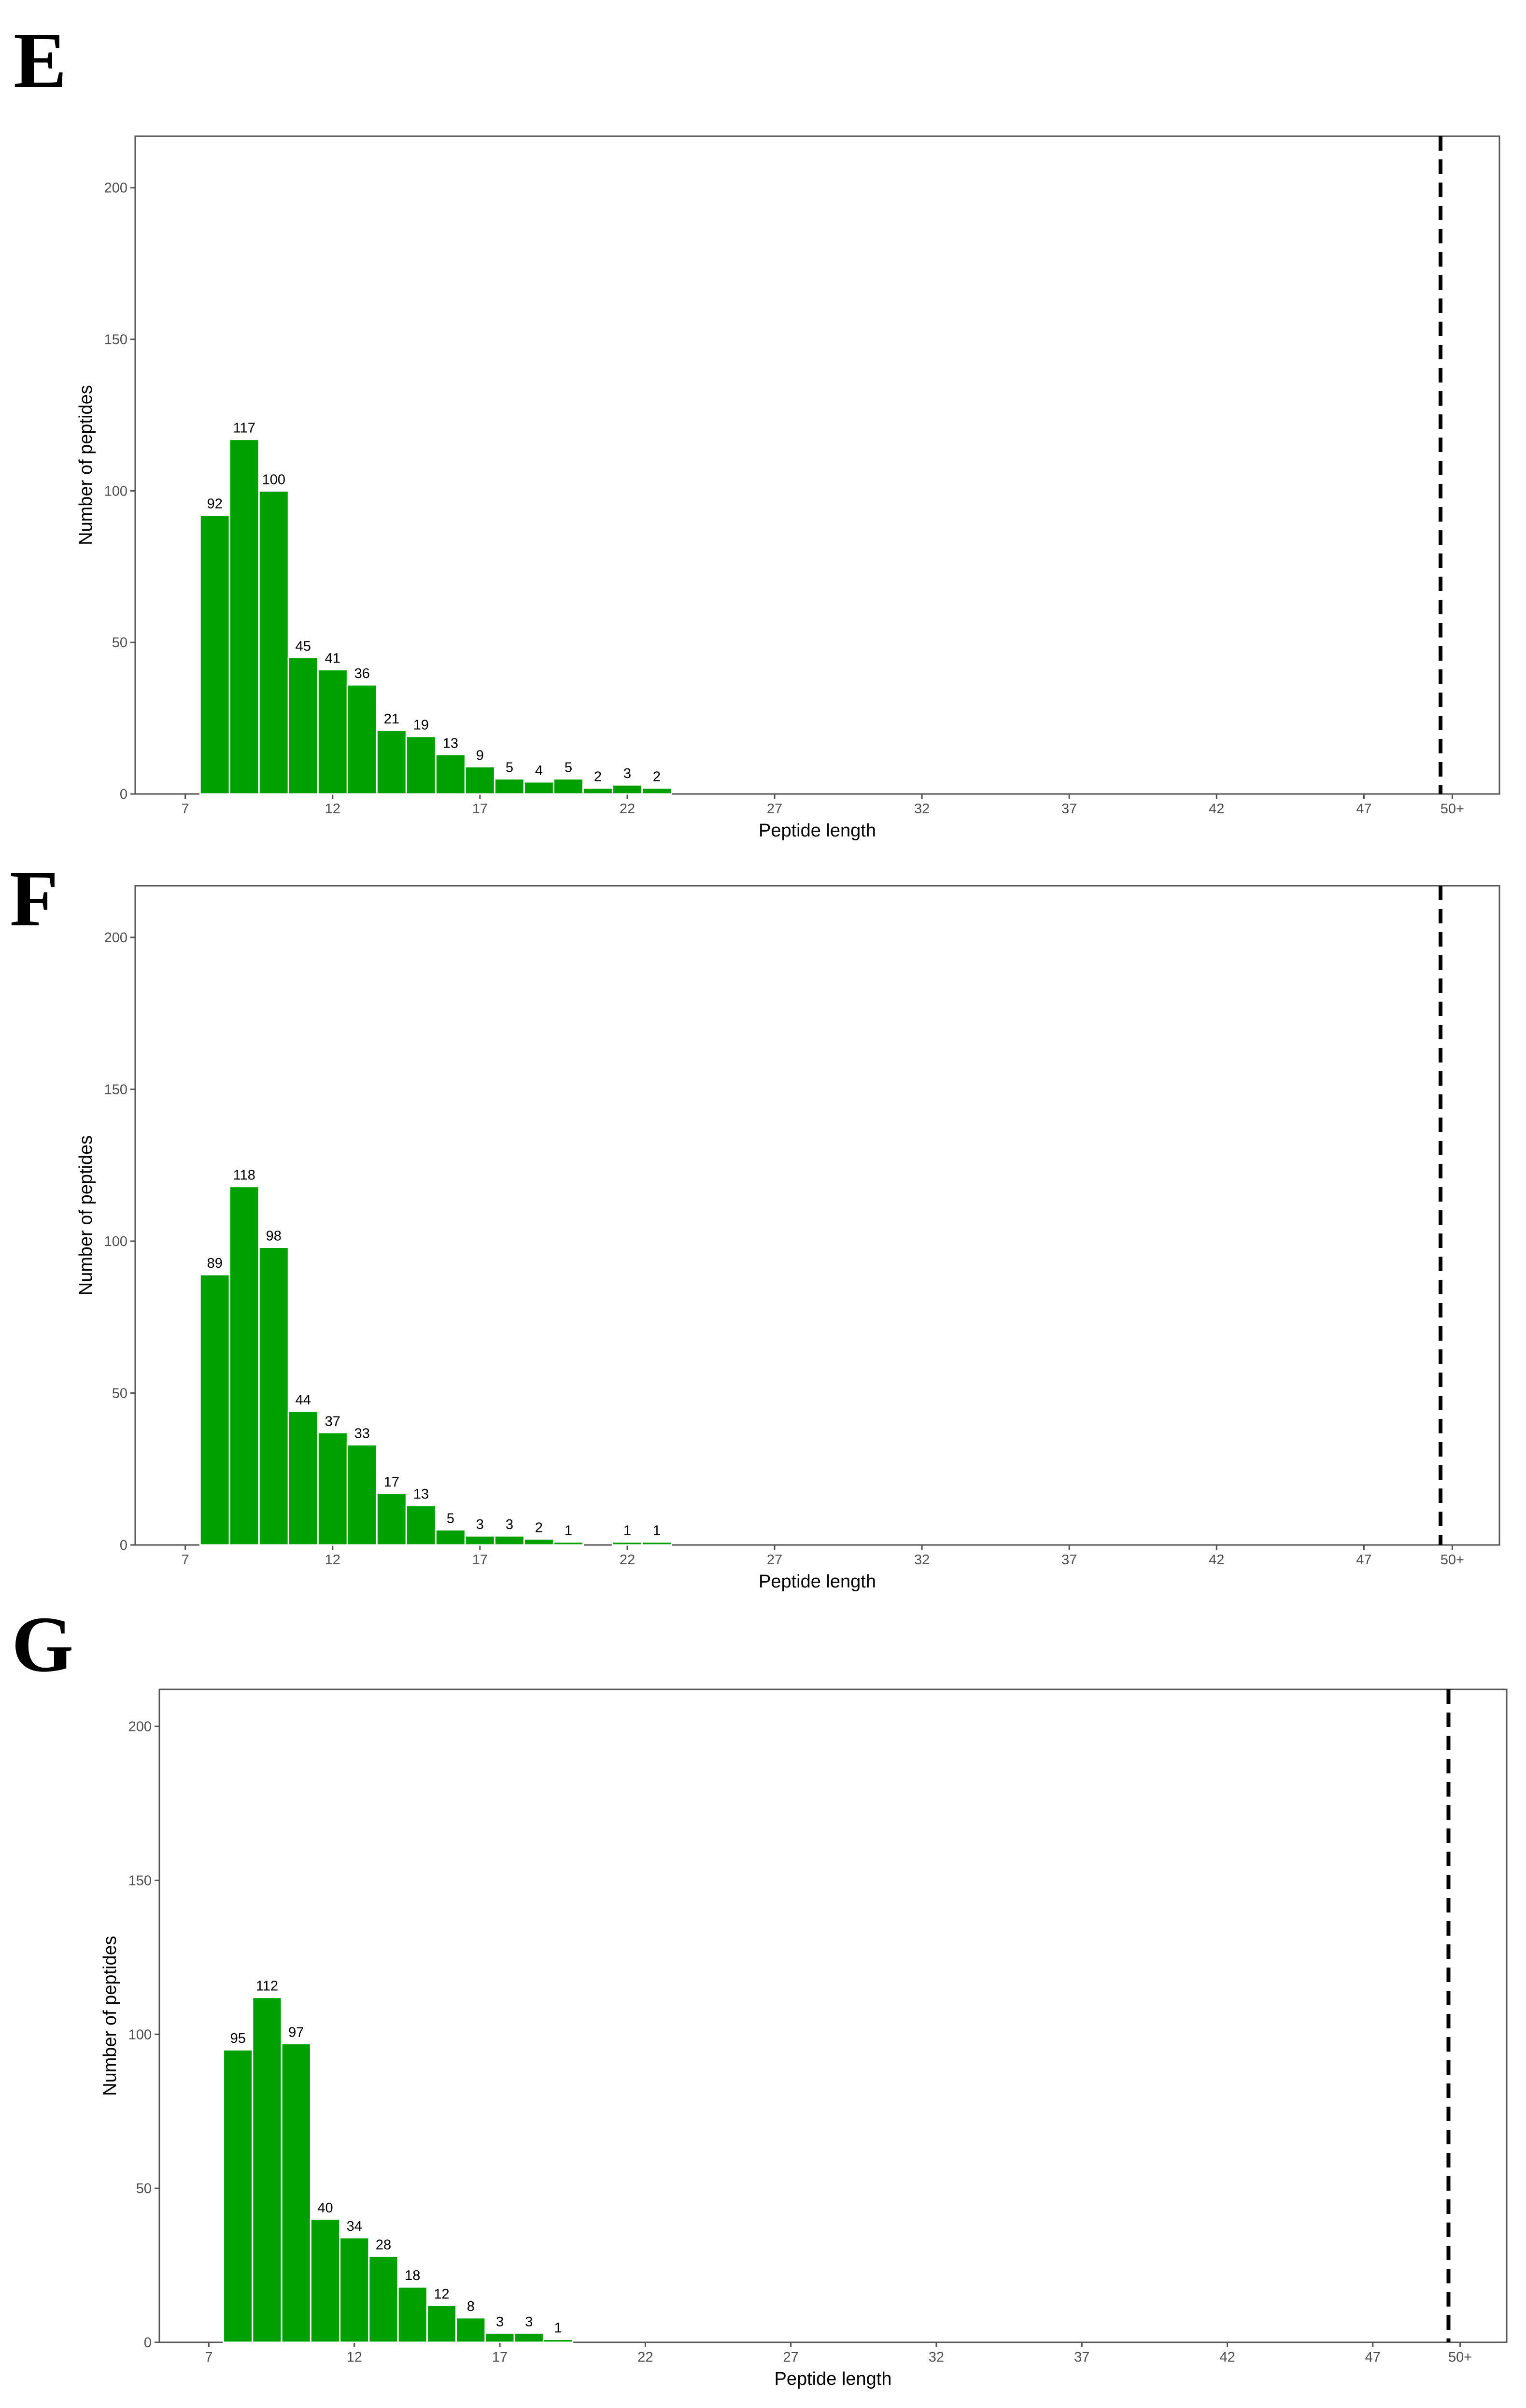 The height and width of the screenshot is (2408, 1526). I want to click on x-tick-label: 50+, so click(1452, 1560).